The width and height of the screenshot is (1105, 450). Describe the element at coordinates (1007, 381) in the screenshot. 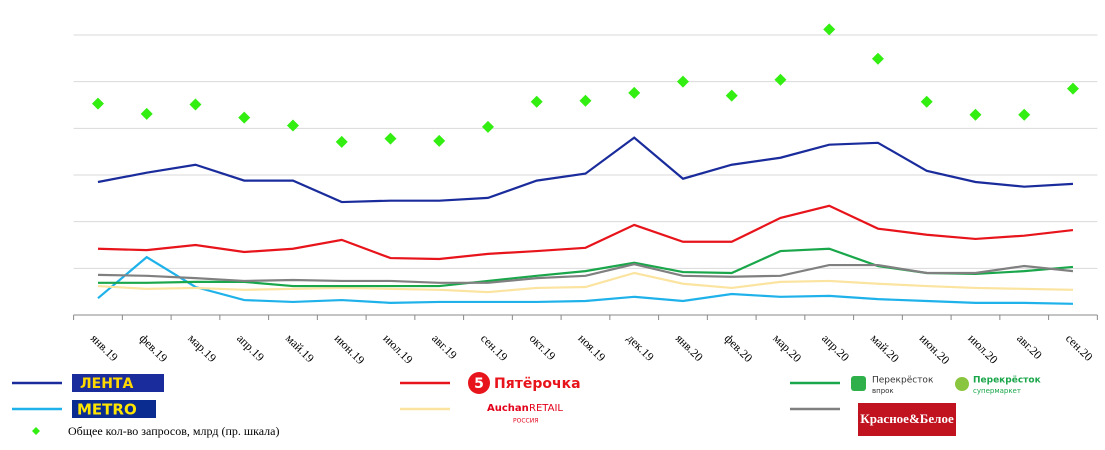

I see `logo-text: Перекрёсток` at that location.